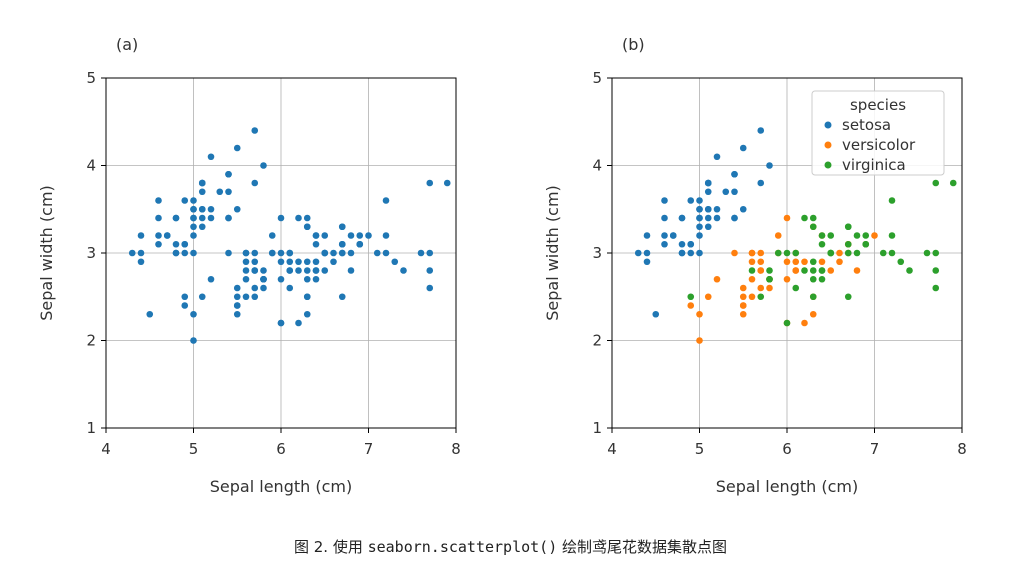 This screenshot has height=588, width=1021. What do you see at coordinates (787, 449) in the screenshot?
I see `x-tick-label: 6` at bounding box center [787, 449].